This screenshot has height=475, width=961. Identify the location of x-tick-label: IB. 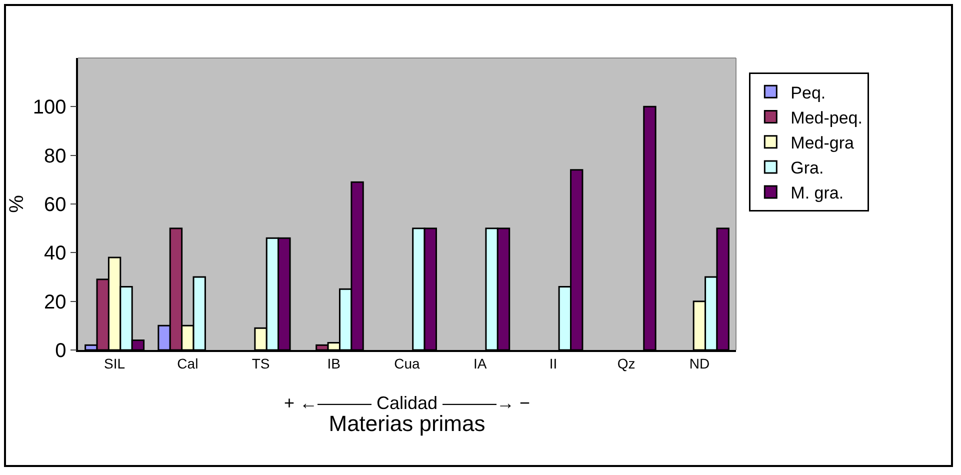
(334, 364).